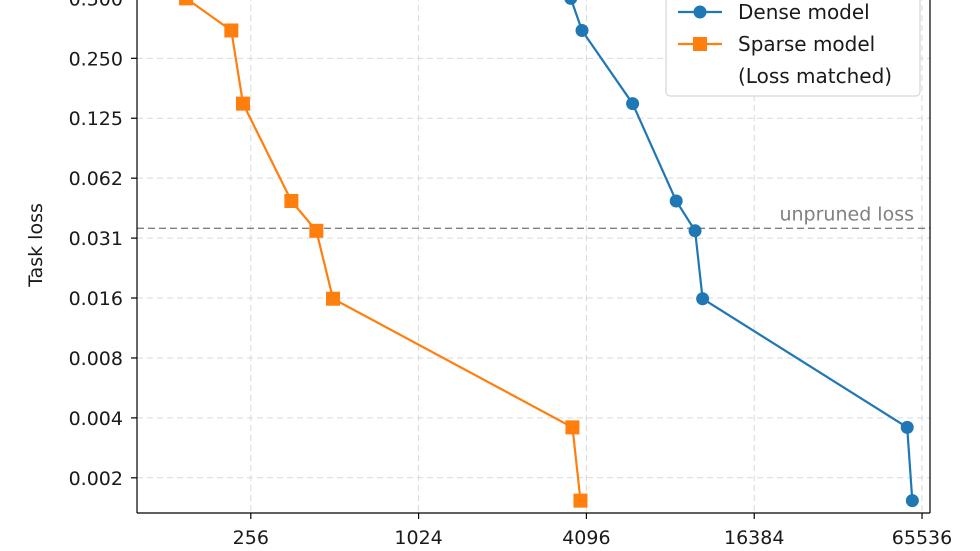  I want to click on x-tick-label: 65536, so click(922, 538).